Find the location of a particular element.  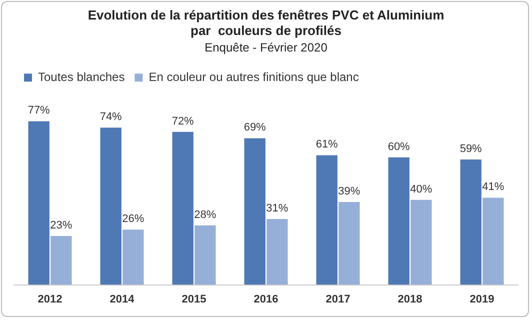

x-tick-label: 2016 is located at coordinates (266, 299).